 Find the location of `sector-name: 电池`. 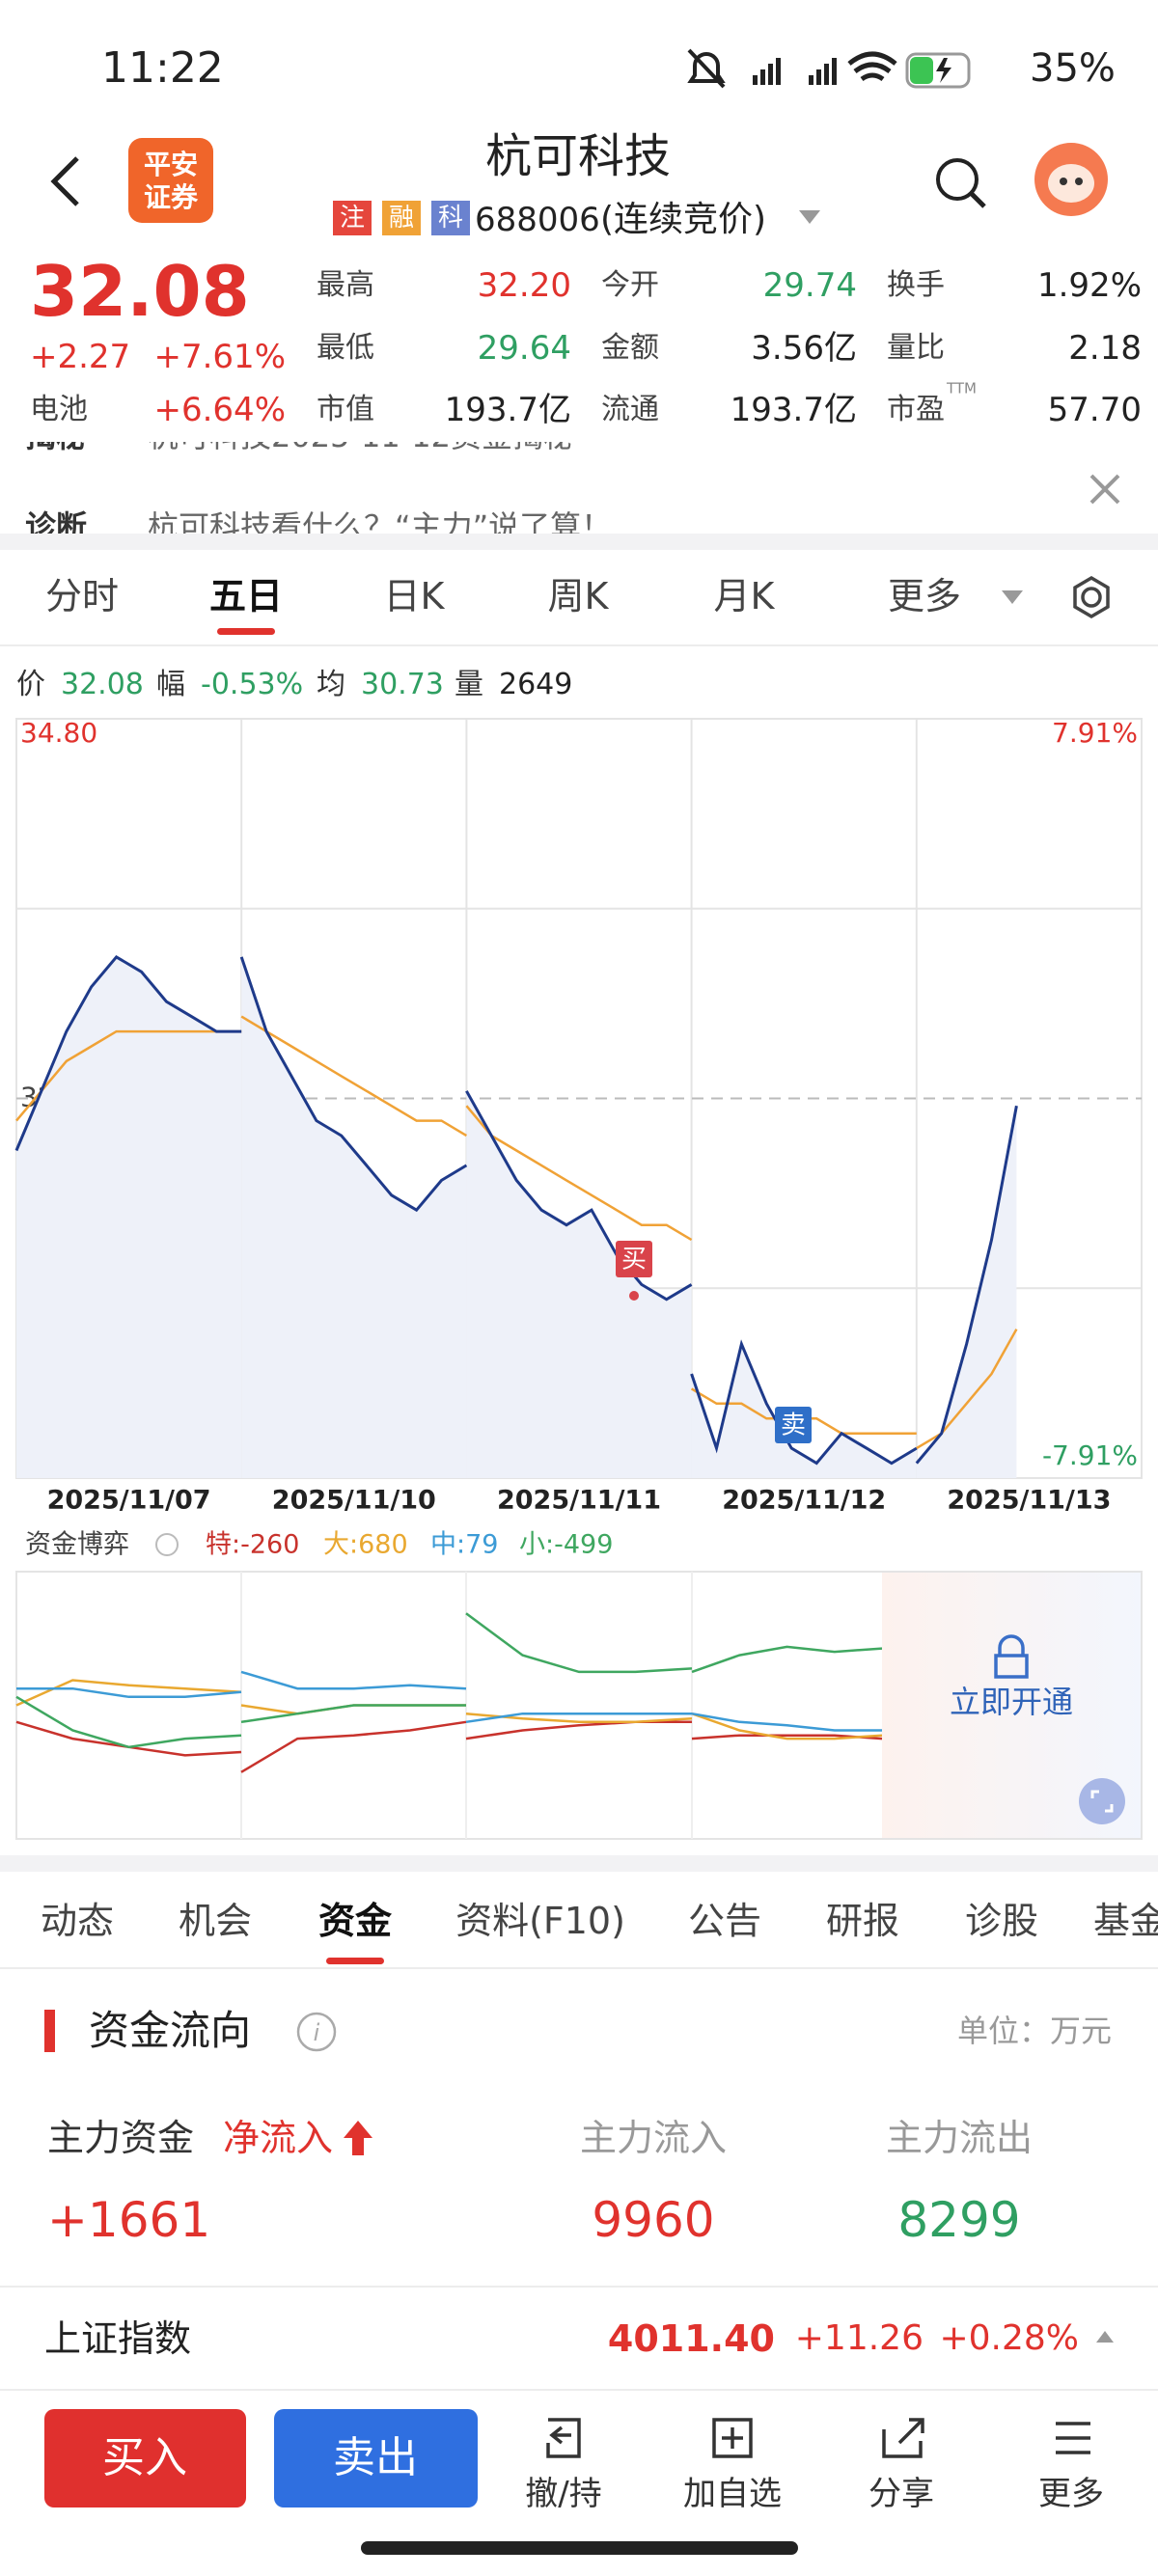

sector-name: 电池 is located at coordinates (59, 410).